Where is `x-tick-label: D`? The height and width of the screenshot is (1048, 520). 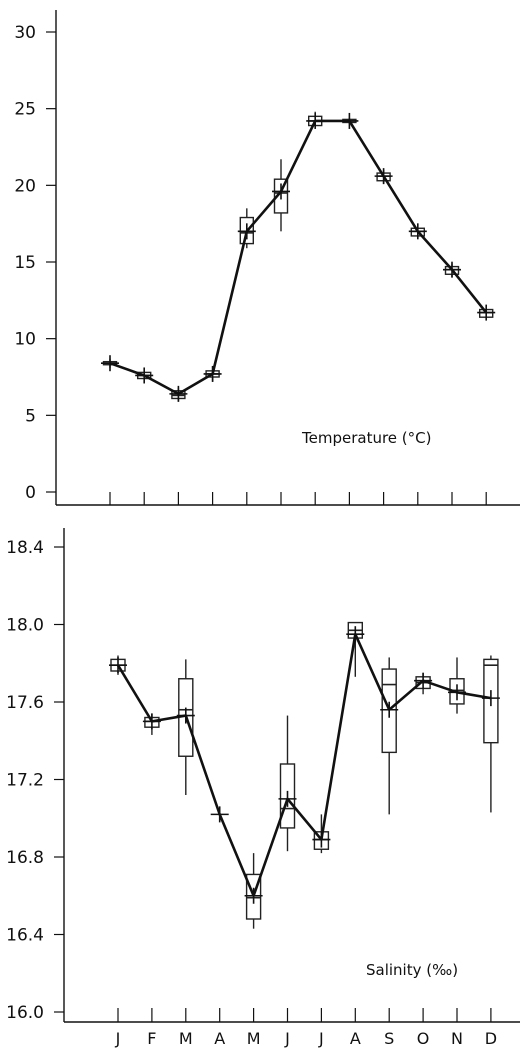
x-tick-label: D is located at coordinates (491, 1038).